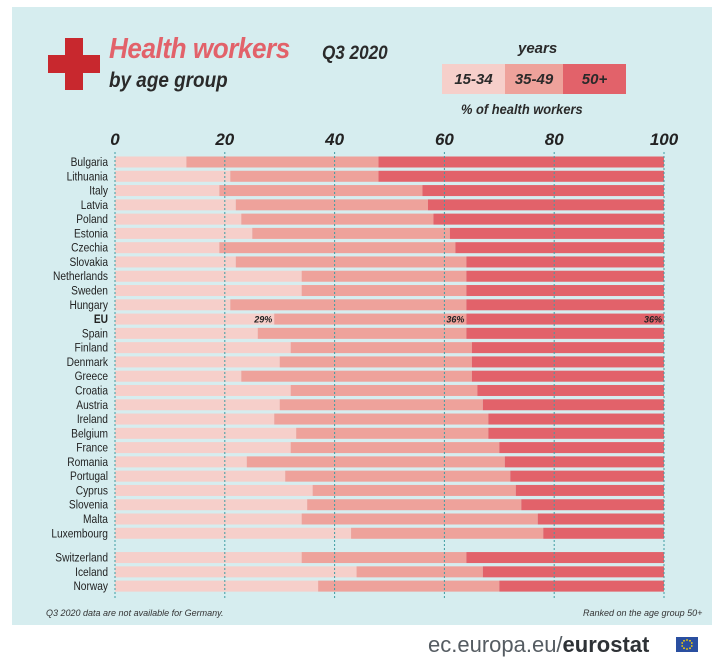 The width and height of the screenshot is (722, 666). Describe the element at coordinates (606, 644) in the screenshot. I see `source-brand: eurostat` at that location.